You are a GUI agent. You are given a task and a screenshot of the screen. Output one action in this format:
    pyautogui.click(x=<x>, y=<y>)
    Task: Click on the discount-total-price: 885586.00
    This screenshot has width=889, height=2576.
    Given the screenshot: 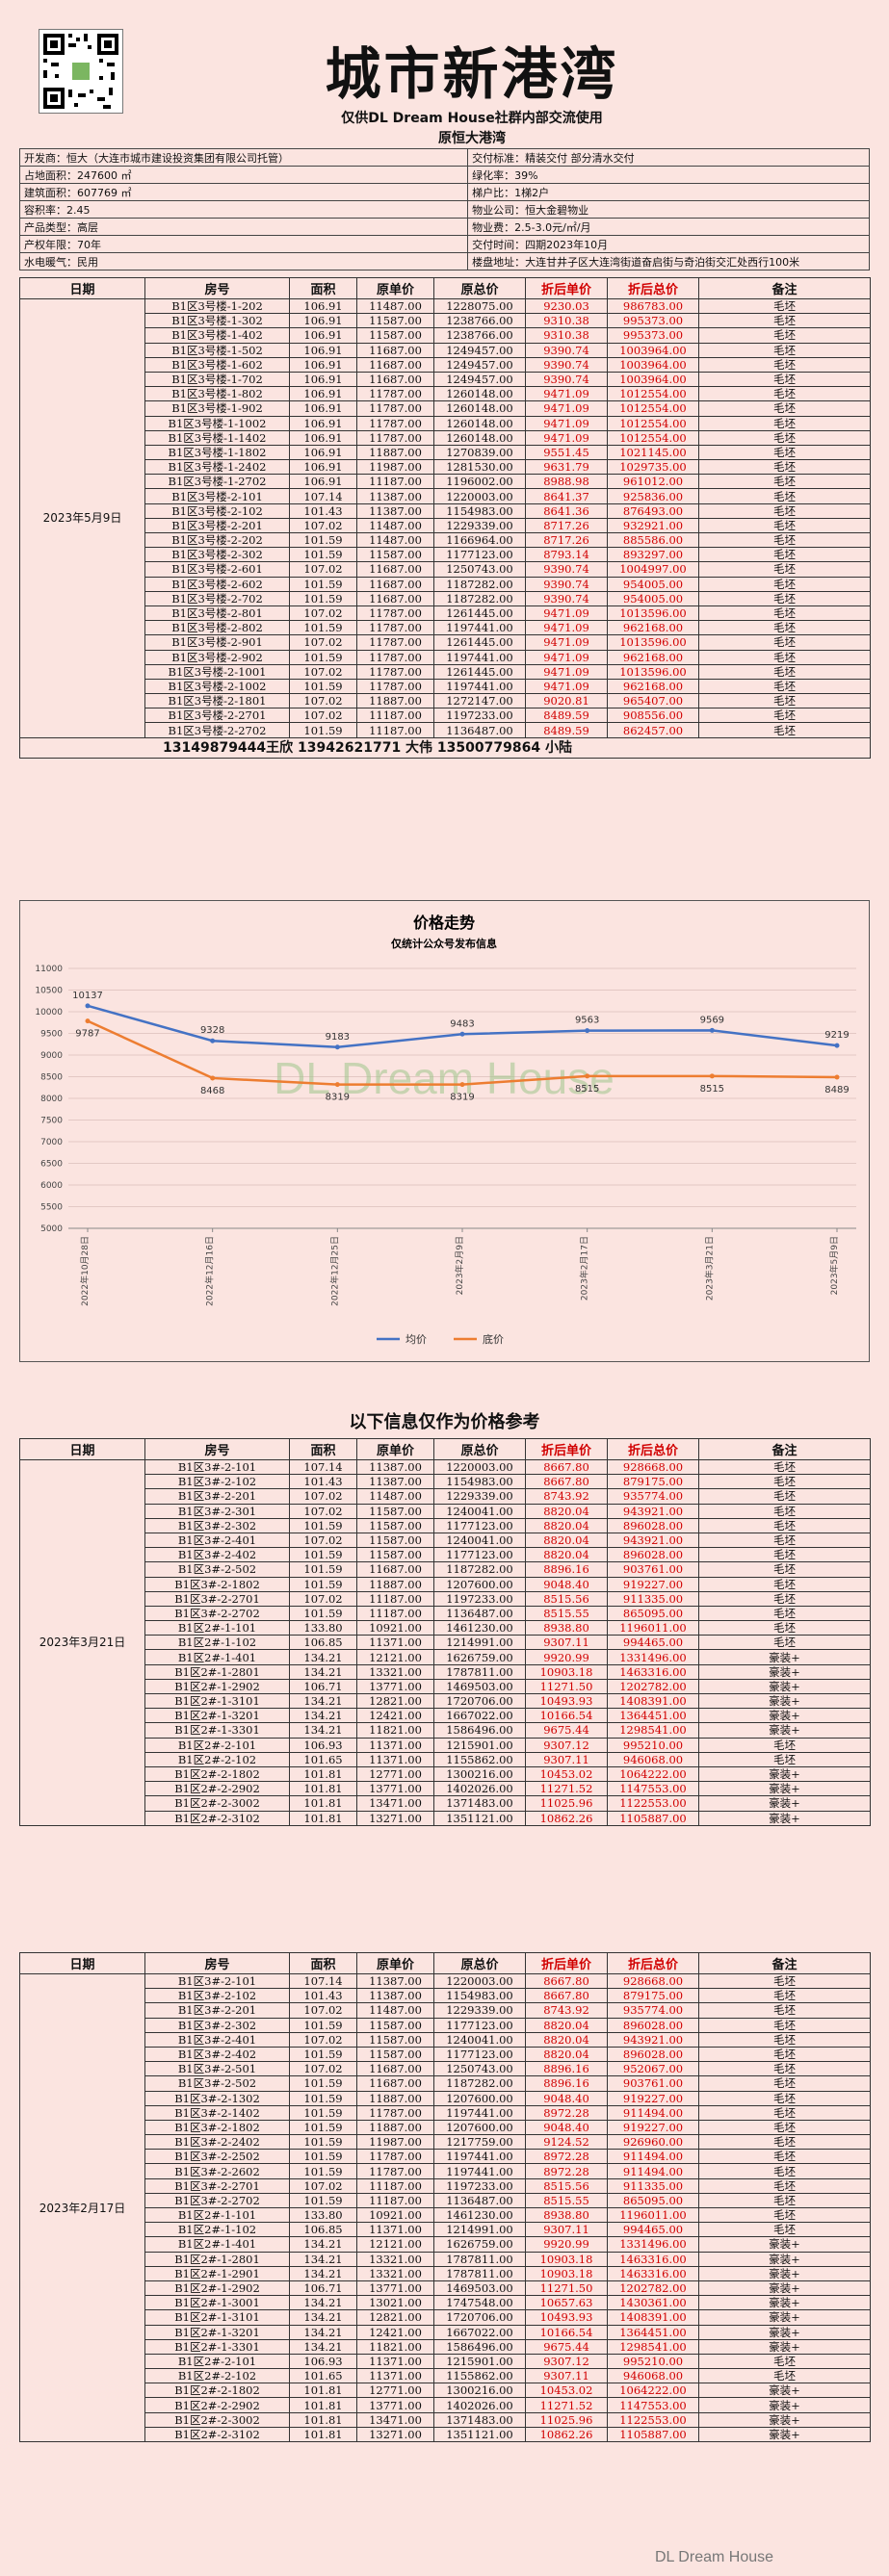 What is the action you would take?
    pyautogui.click(x=653, y=540)
    